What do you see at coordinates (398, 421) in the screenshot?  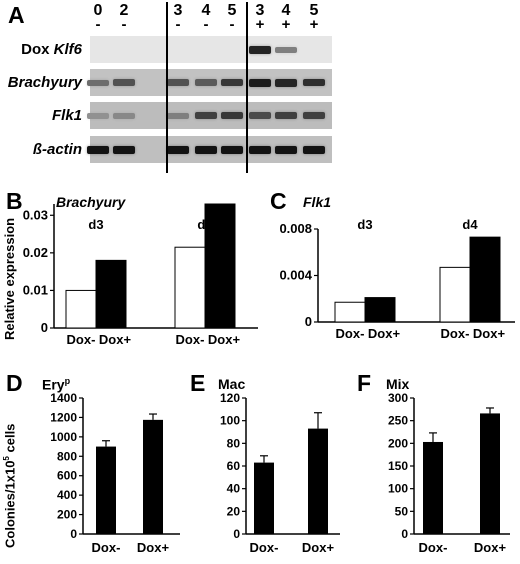 I see `y-tick-label: 250` at bounding box center [398, 421].